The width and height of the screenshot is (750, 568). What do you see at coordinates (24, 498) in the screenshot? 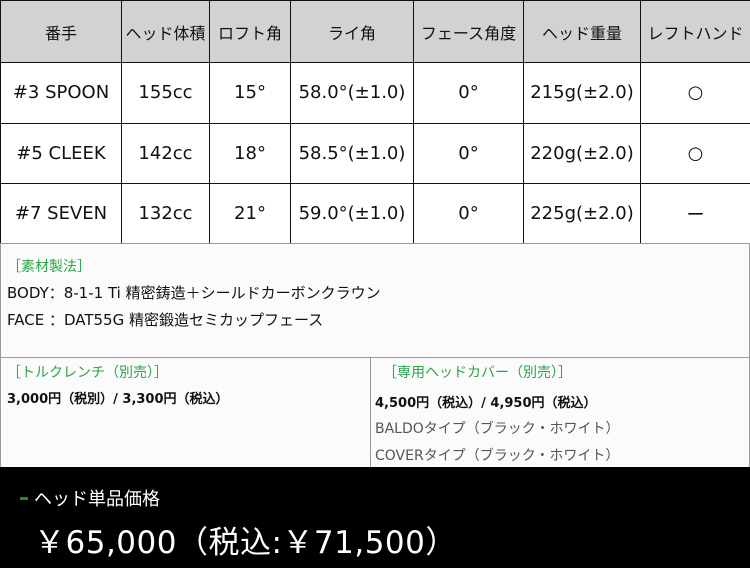
I see `dash-icon` at bounding box center [24, 498].